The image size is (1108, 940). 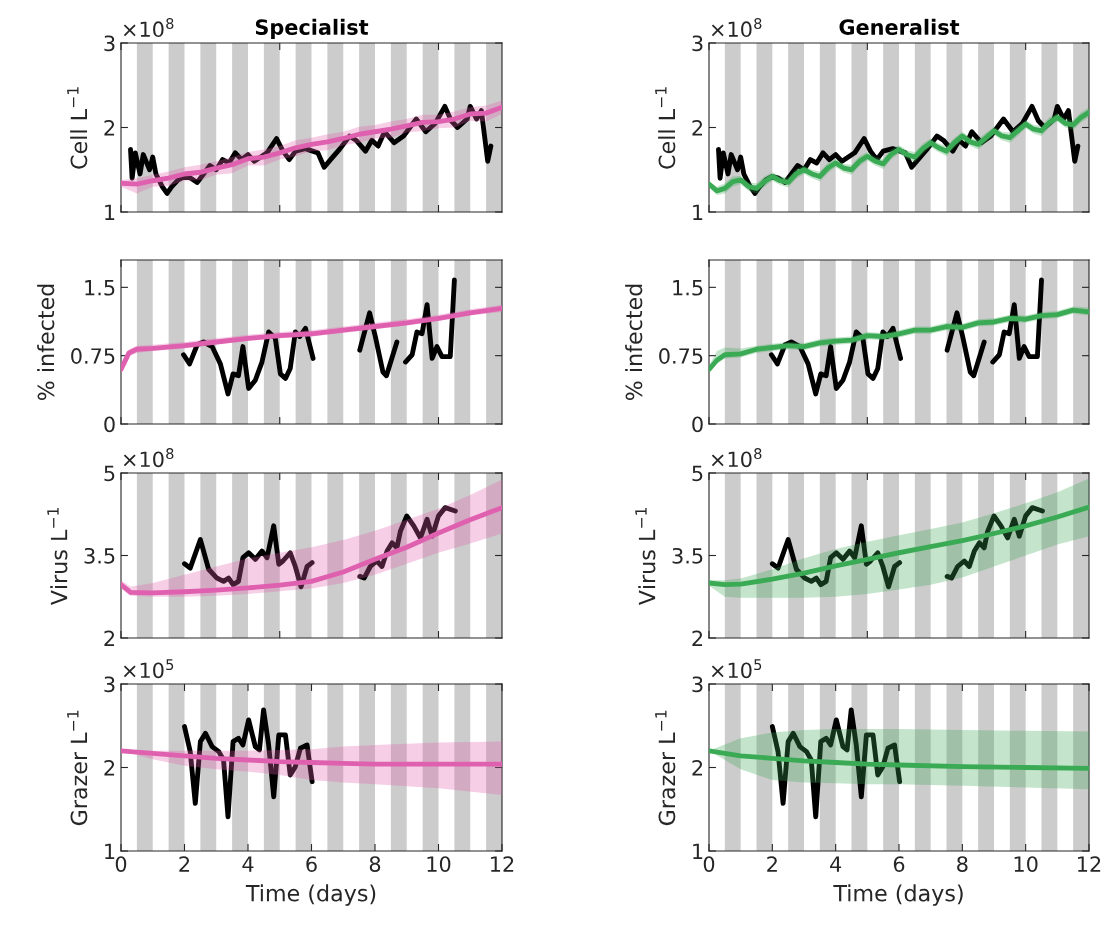 What do you see at coordinates (312, 28) in the screenshot?
I see `chart-title: Specialist` at bounding box center [312, 28].